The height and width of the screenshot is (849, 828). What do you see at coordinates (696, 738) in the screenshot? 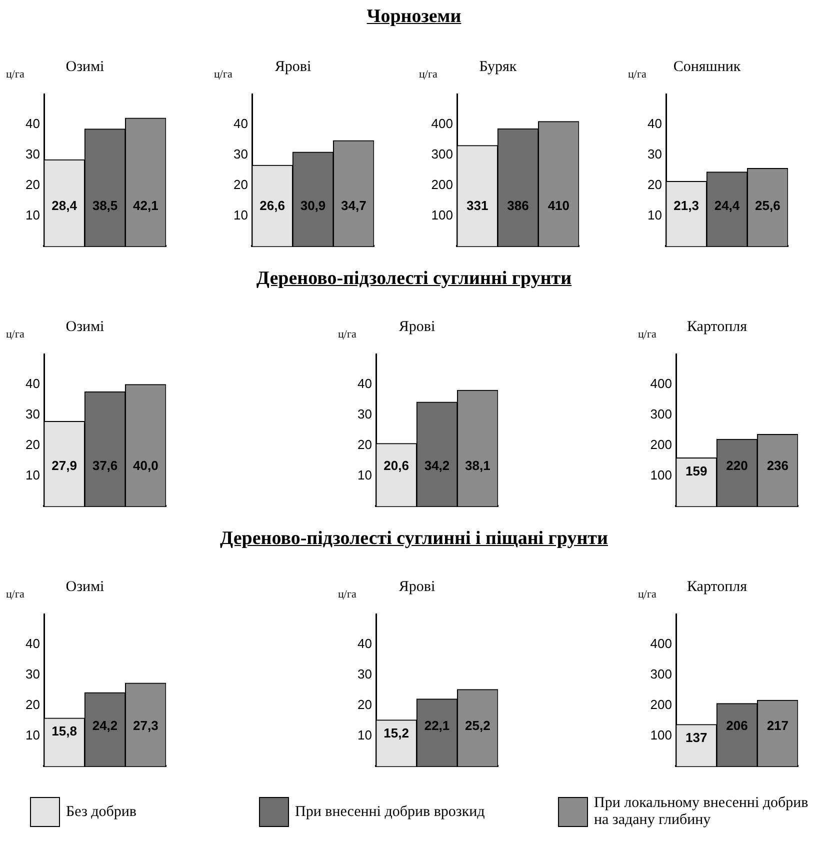
I see `data-label: 137` at bounding box center [696, 738].